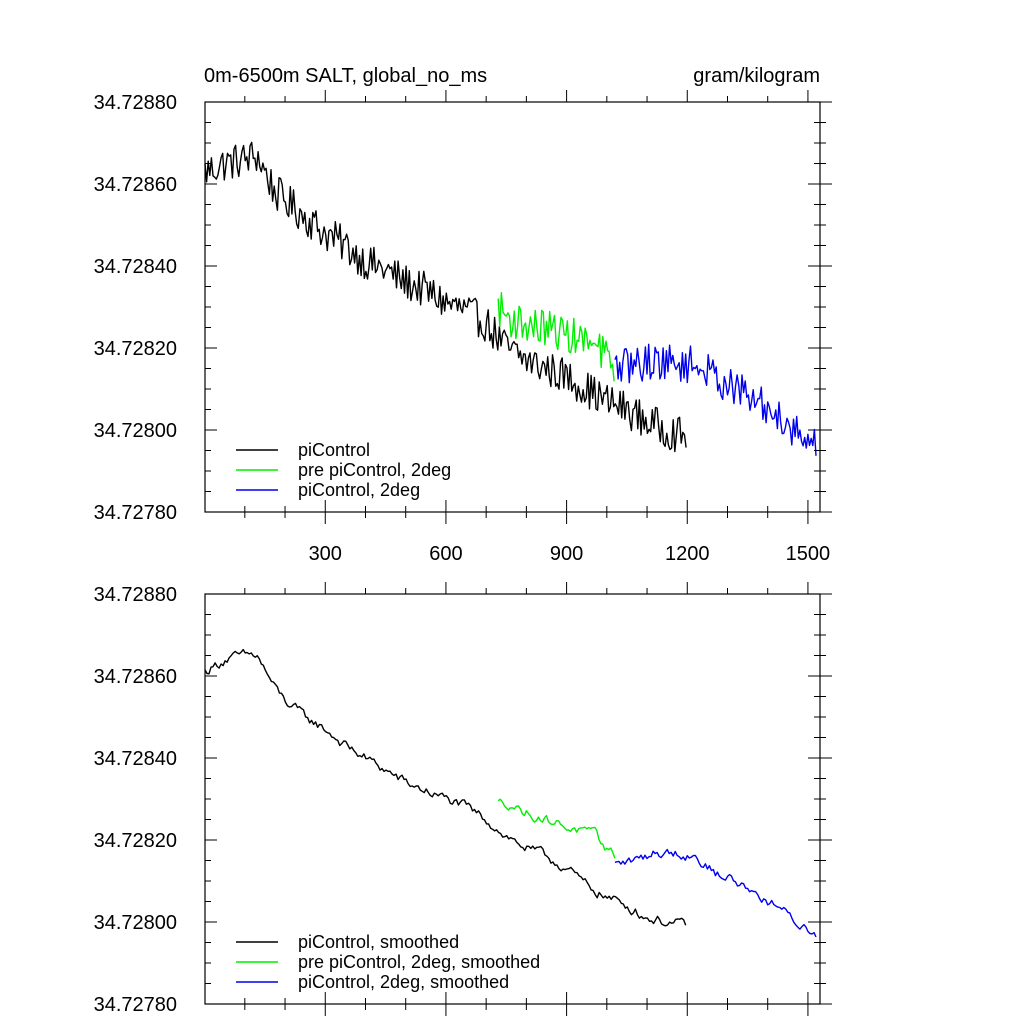 The height and width of the screenshot is (1024, 1024). I want to click on units-label: gram/kilogram, so click(756, 76).